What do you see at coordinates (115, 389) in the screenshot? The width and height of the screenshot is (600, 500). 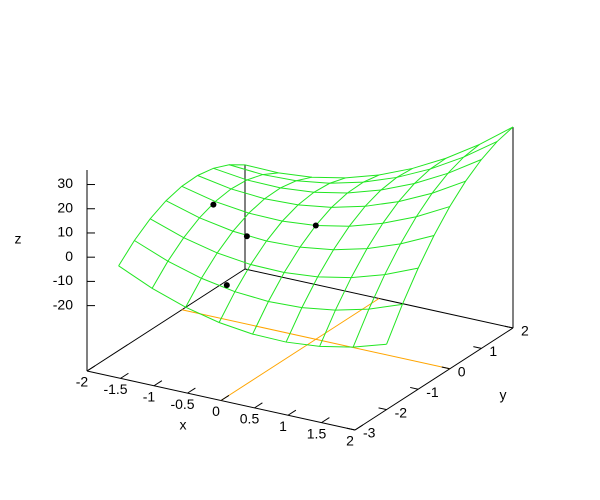 I see `x-tick-label: -1.5` at bounding box center [115, 389].